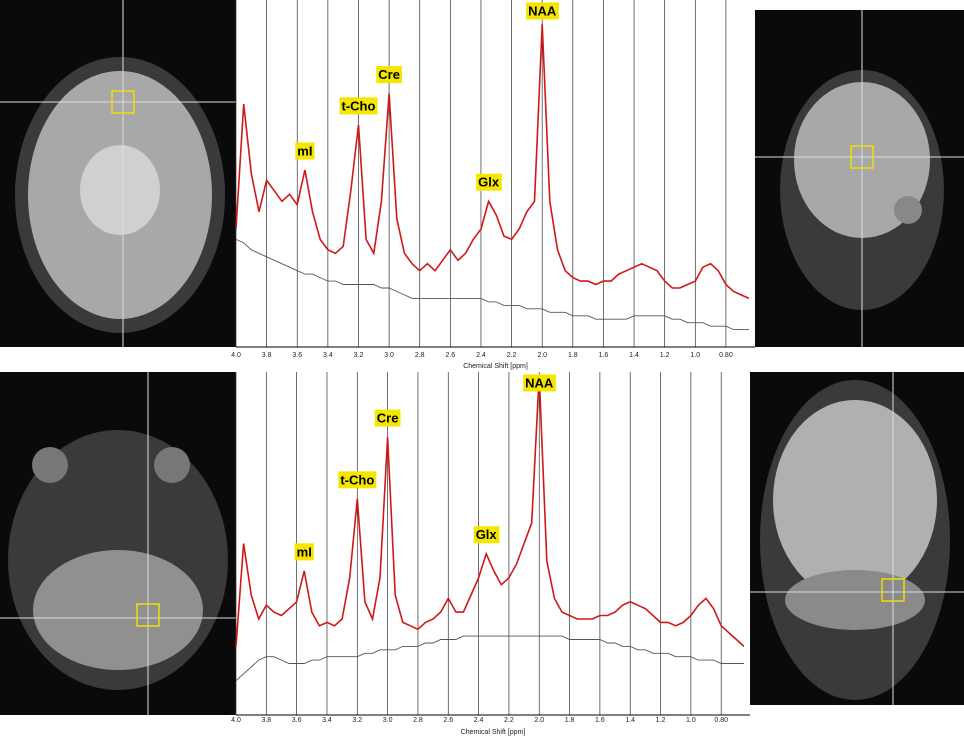 This screenshot has width=964, height=742. I want to click on mri-coronal-top, so click(859, 178).